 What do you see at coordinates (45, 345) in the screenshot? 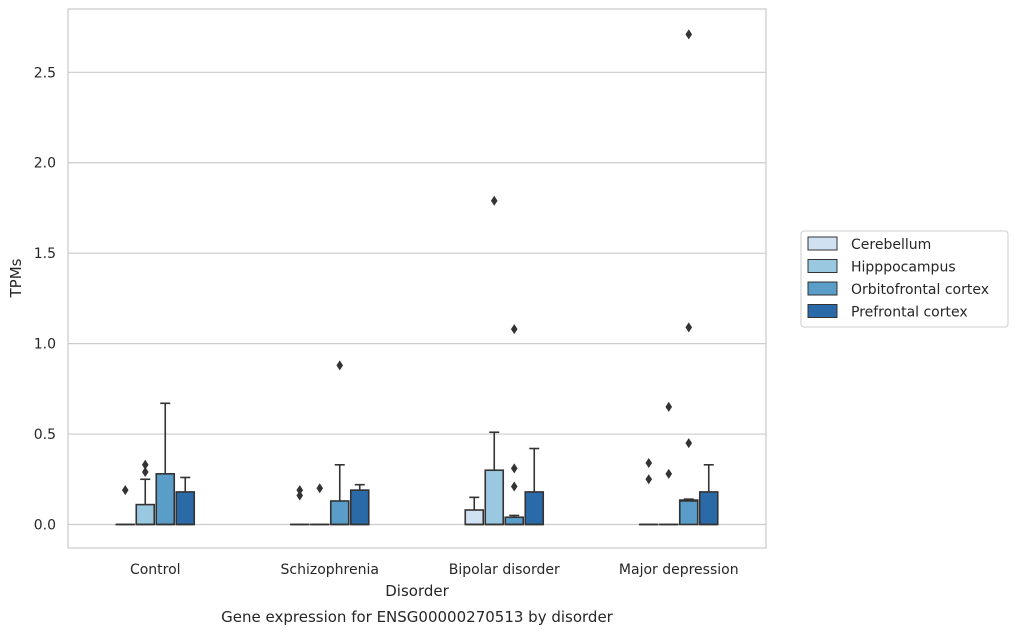
I see `y-tick-label: 1.0` at bounding box center [45, 345].